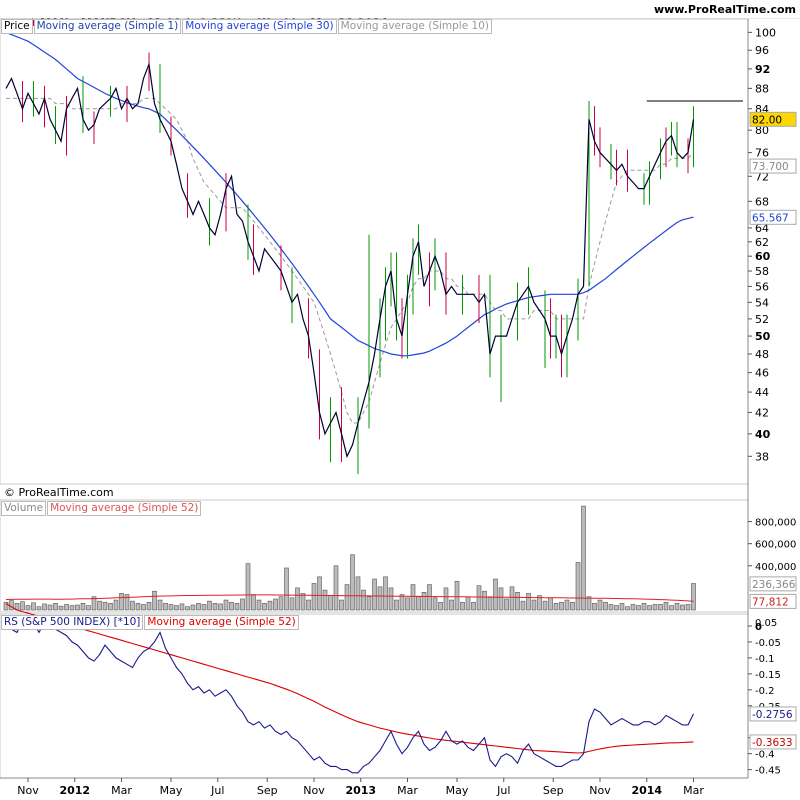 This screenshot has height=800, width=800. Describe the element at coordinates (768, 643) in the screenshot. I see `rs-tick-label: -0.05` at that location.